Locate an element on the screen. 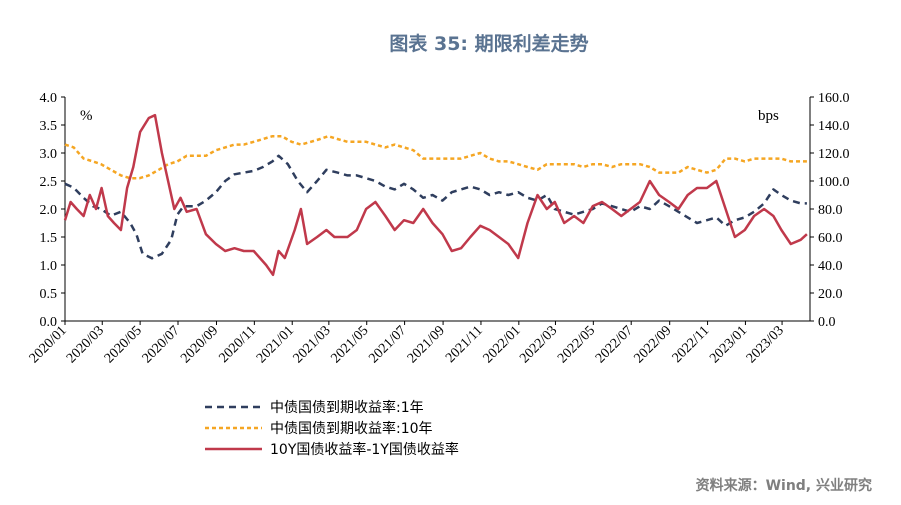 This screenshot has width=901, height=505. x-tick-label: 2022/01 is located at coordinates (502, 344).